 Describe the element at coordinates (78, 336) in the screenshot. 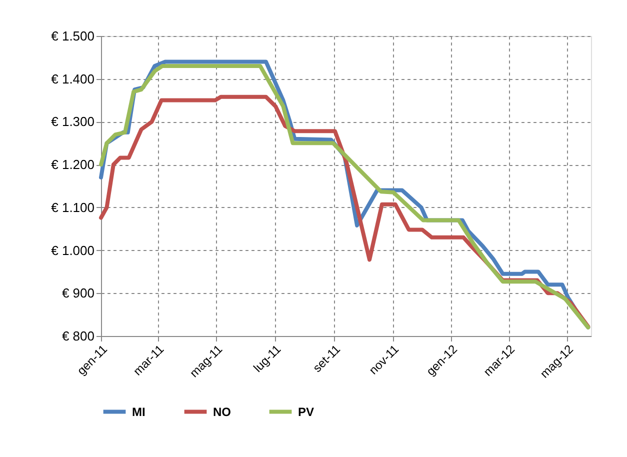

I see `y-tick-label: € 800` at that location.